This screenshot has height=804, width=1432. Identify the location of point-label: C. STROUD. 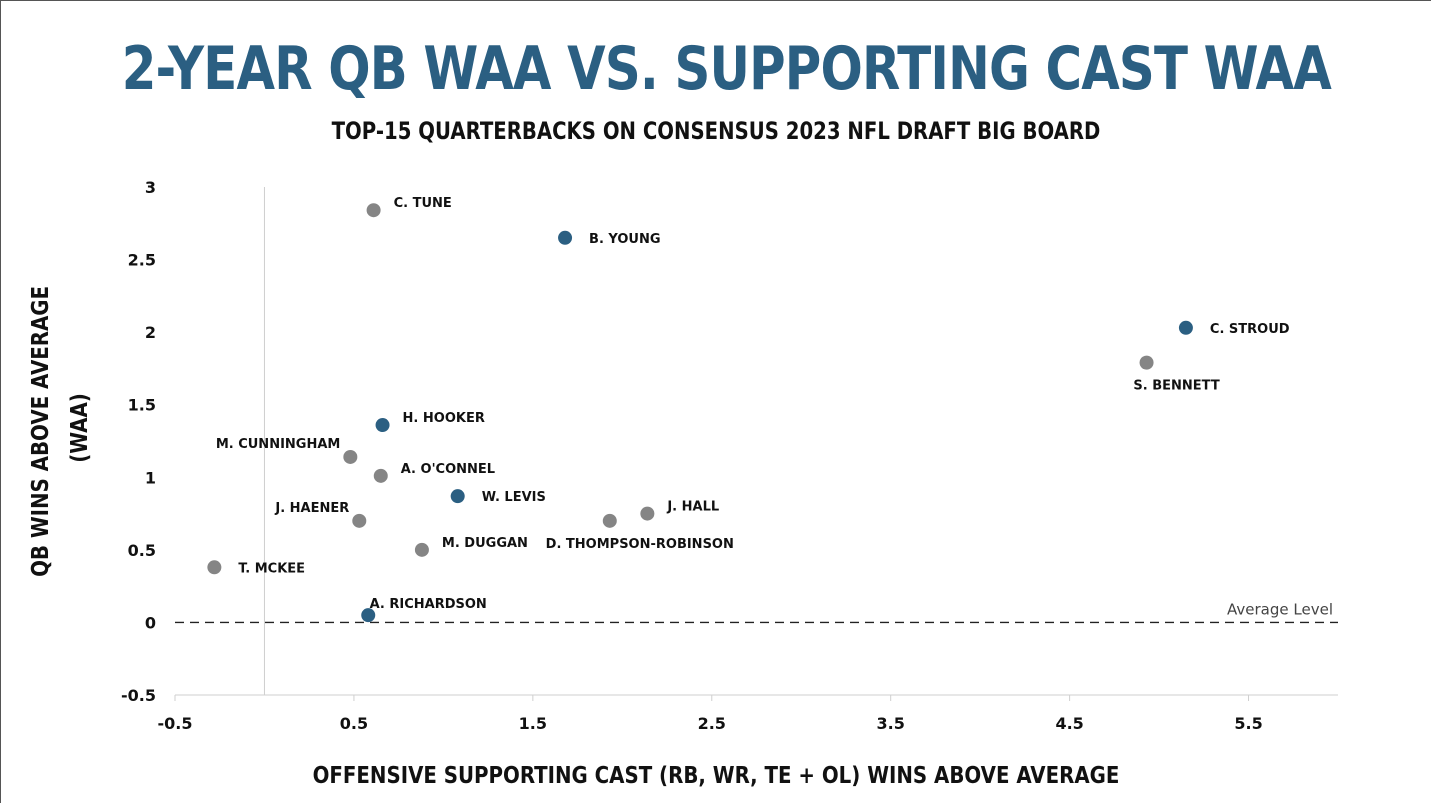
(1250, 329).